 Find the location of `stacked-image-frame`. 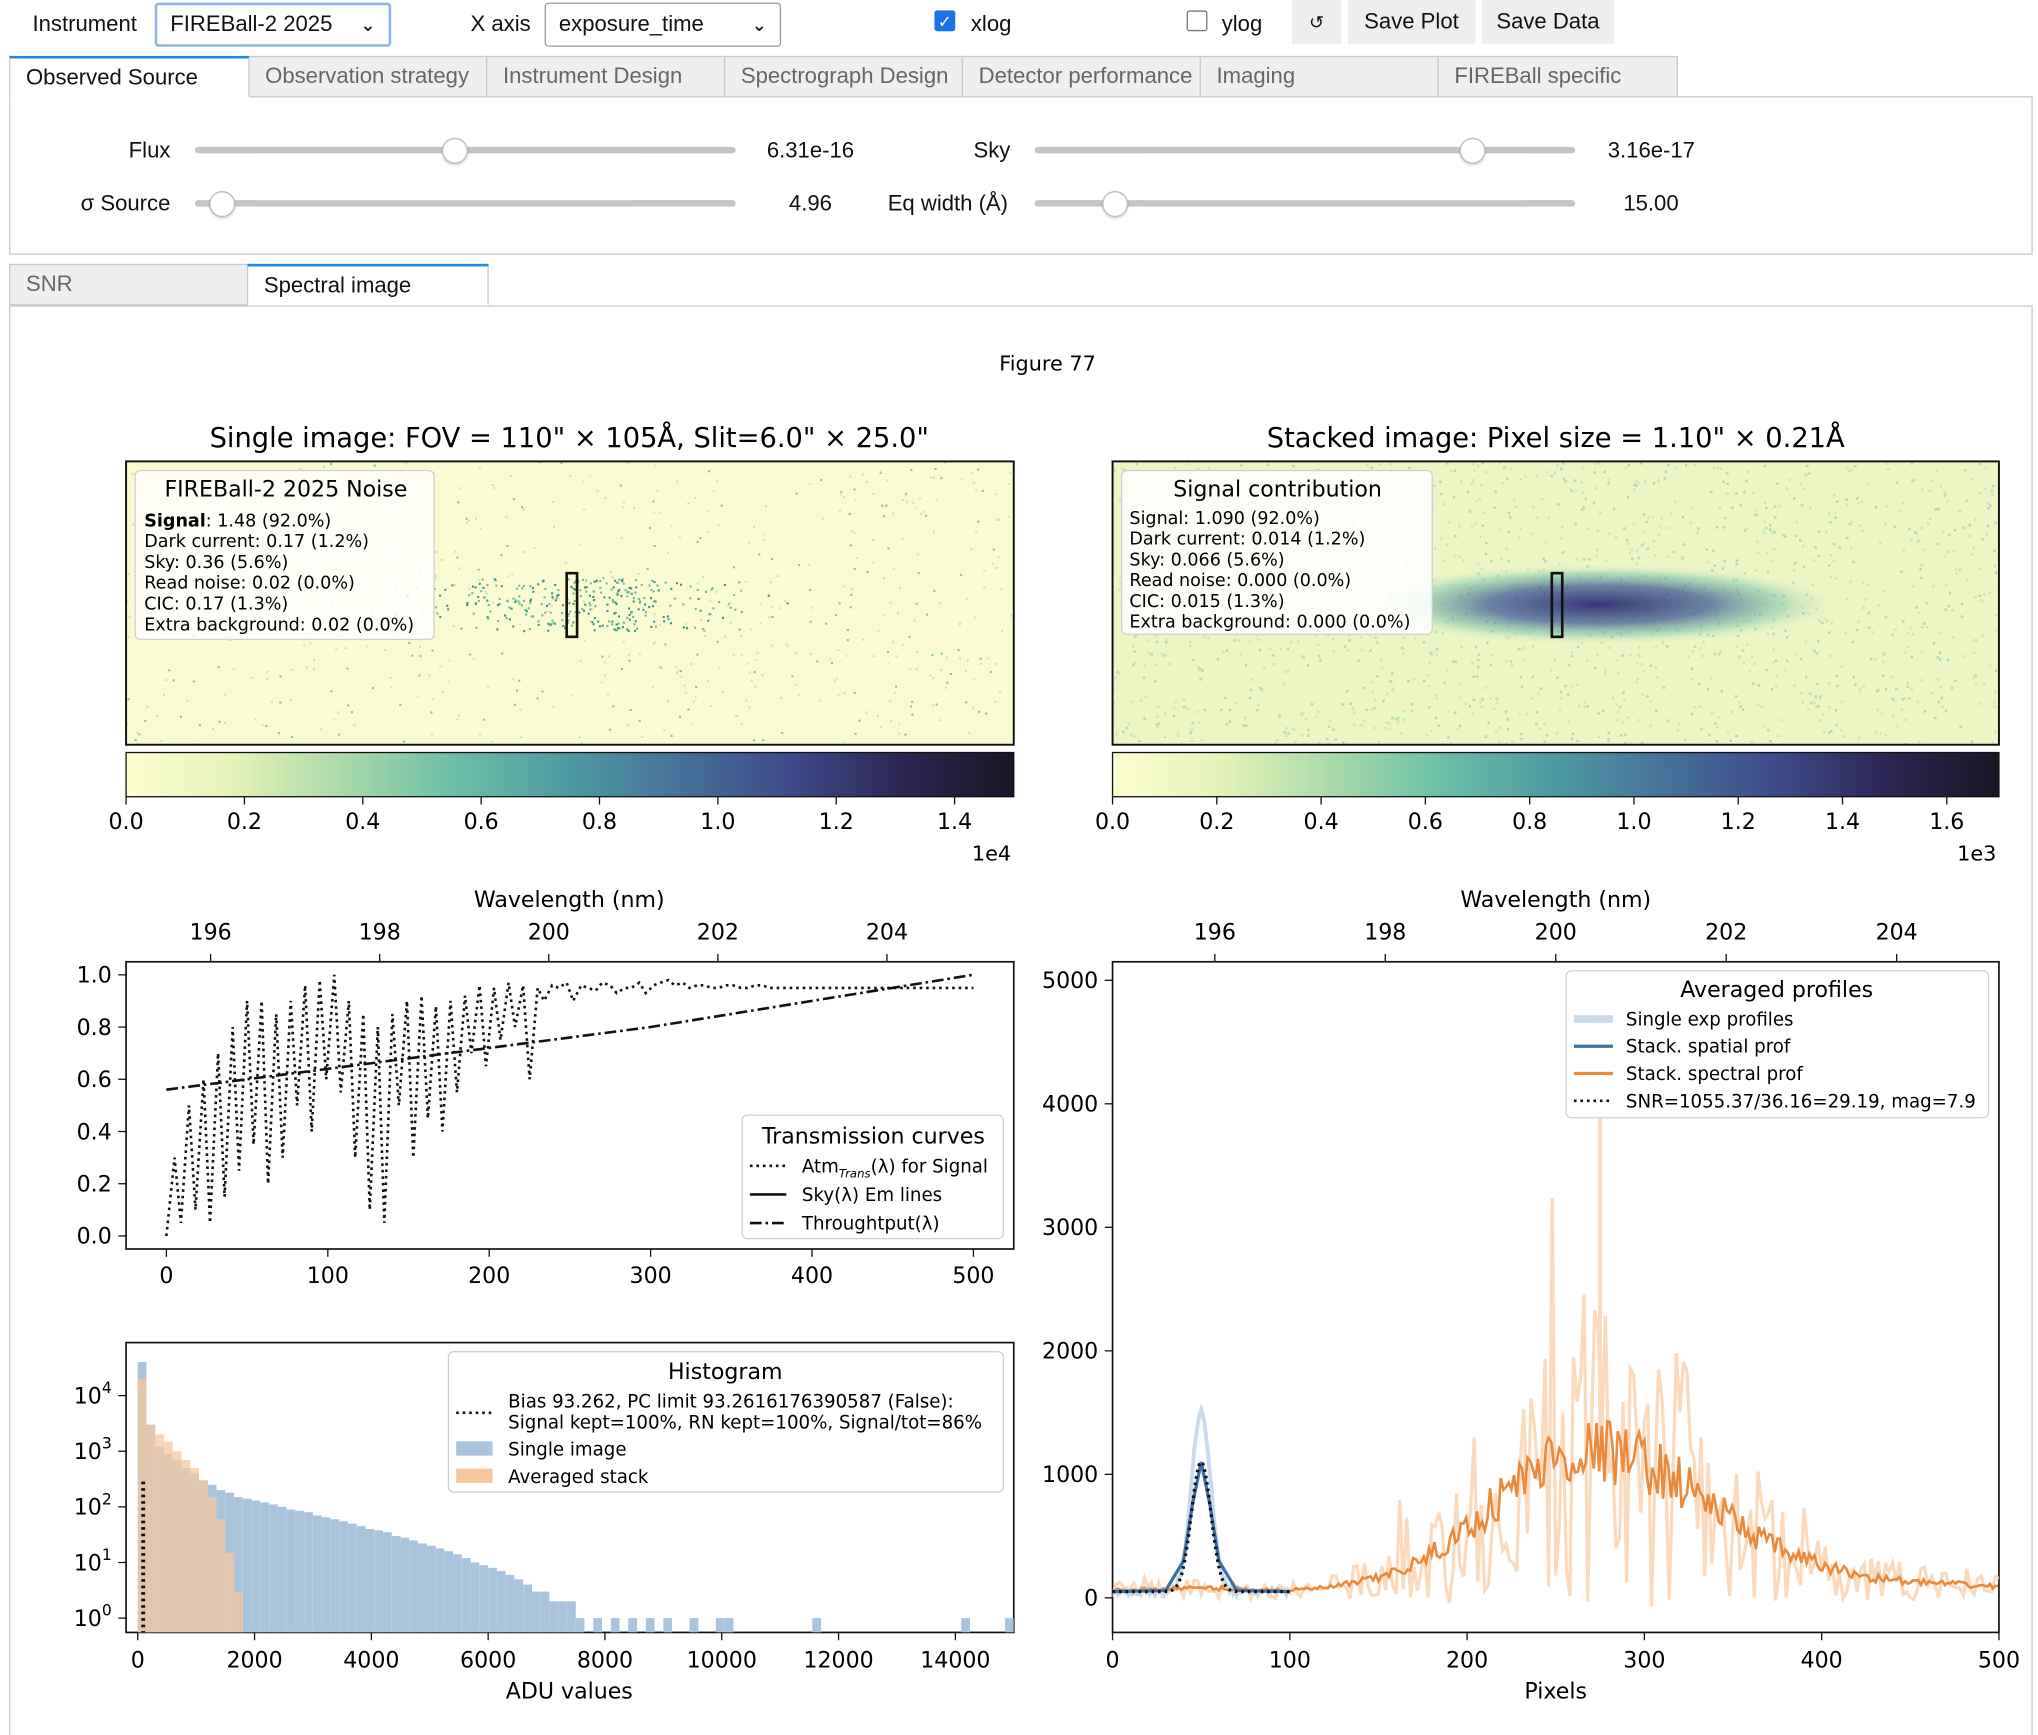

stacked-image-frame is located at coordinates (1555, 603).